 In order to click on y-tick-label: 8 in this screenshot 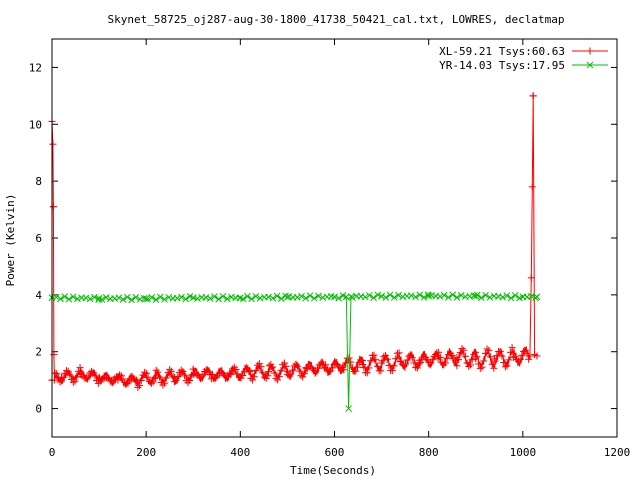, I will do `click(38, 181)`.